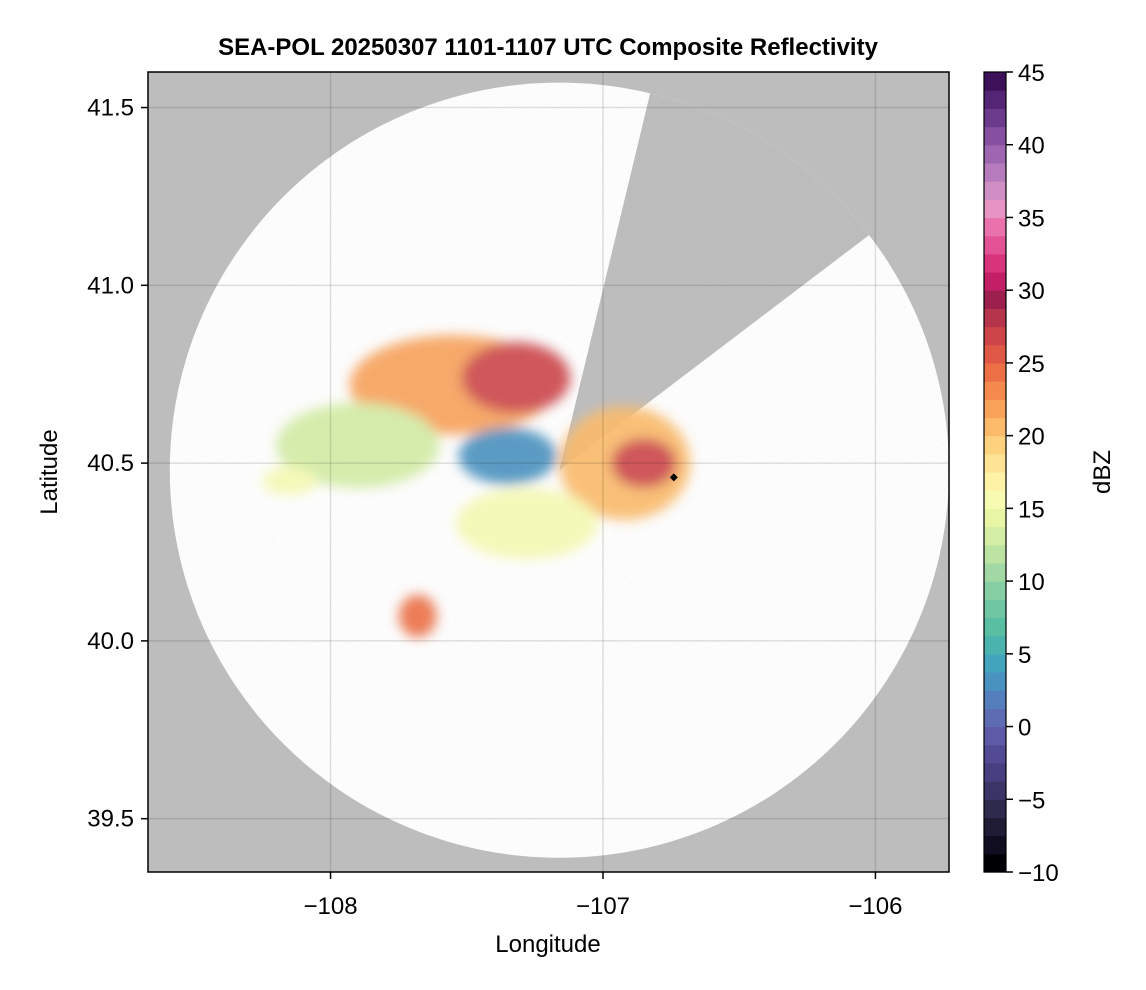 Image resolution: width=1146 pixels, height=990 pixels. Describe the element at coordinates (1038, 873) in the screenshot. I see `colorbar-tick-label-1: −10` at that location.